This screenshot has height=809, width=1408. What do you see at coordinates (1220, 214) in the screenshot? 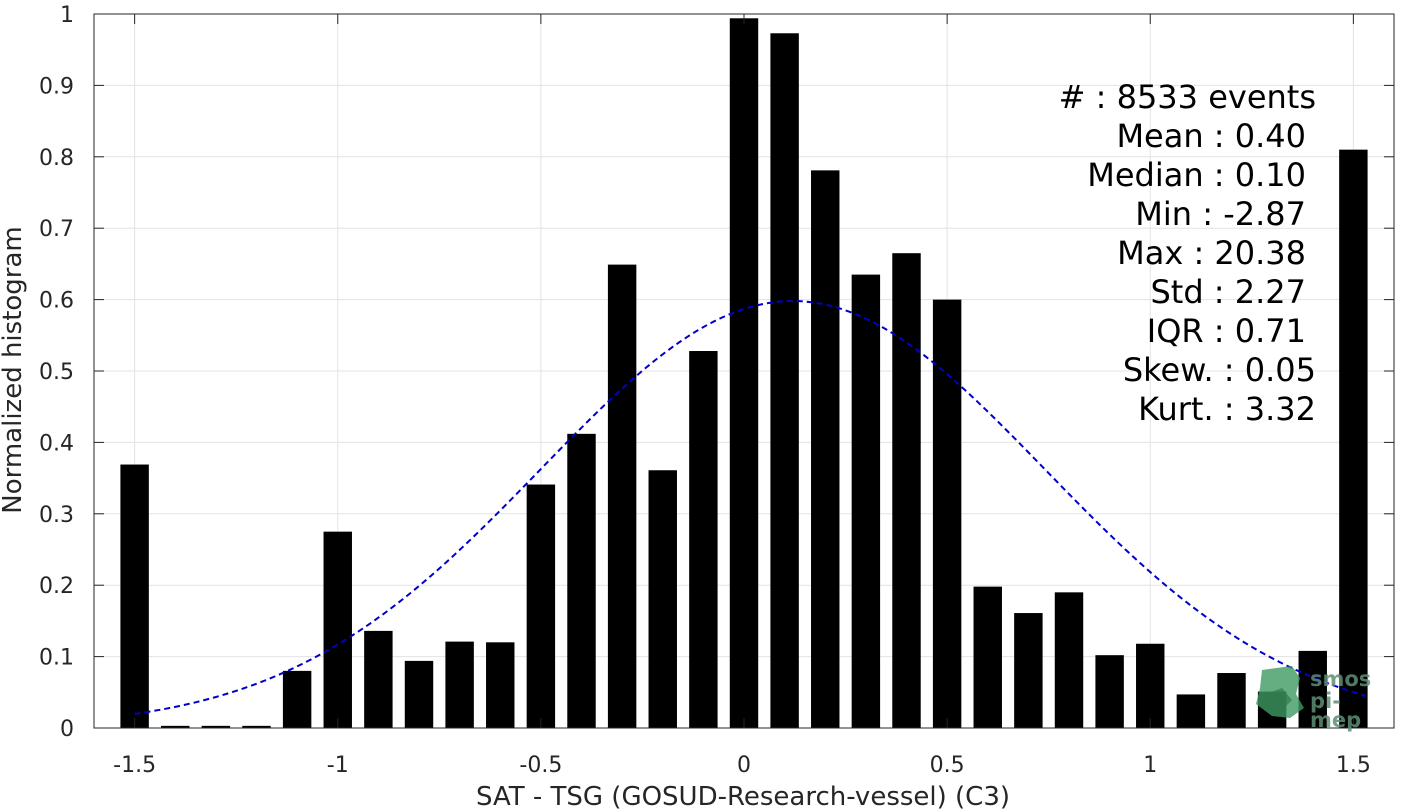
I see `stat-min: Min : -2.87` at bounding box center [1220, 214].